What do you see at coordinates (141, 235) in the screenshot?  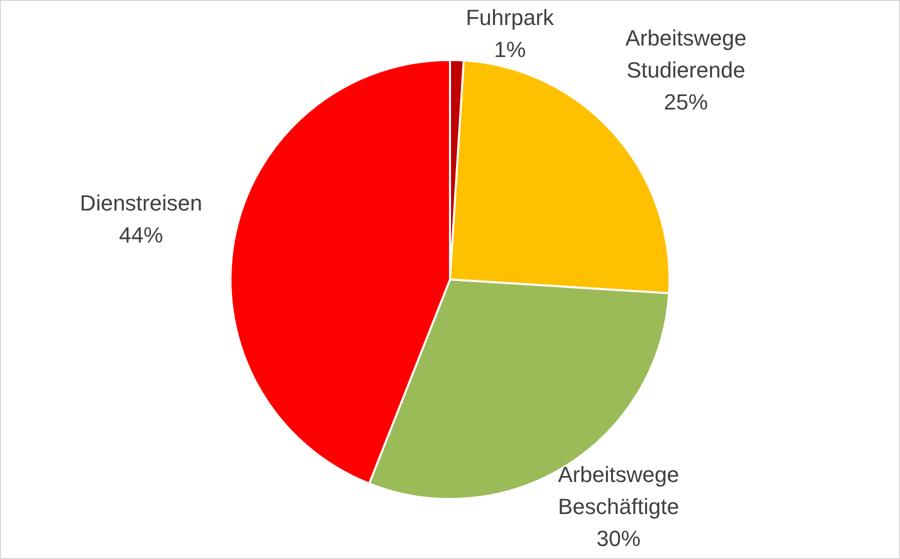 I see `data-label: 44%` at bounding box center [141, 235].